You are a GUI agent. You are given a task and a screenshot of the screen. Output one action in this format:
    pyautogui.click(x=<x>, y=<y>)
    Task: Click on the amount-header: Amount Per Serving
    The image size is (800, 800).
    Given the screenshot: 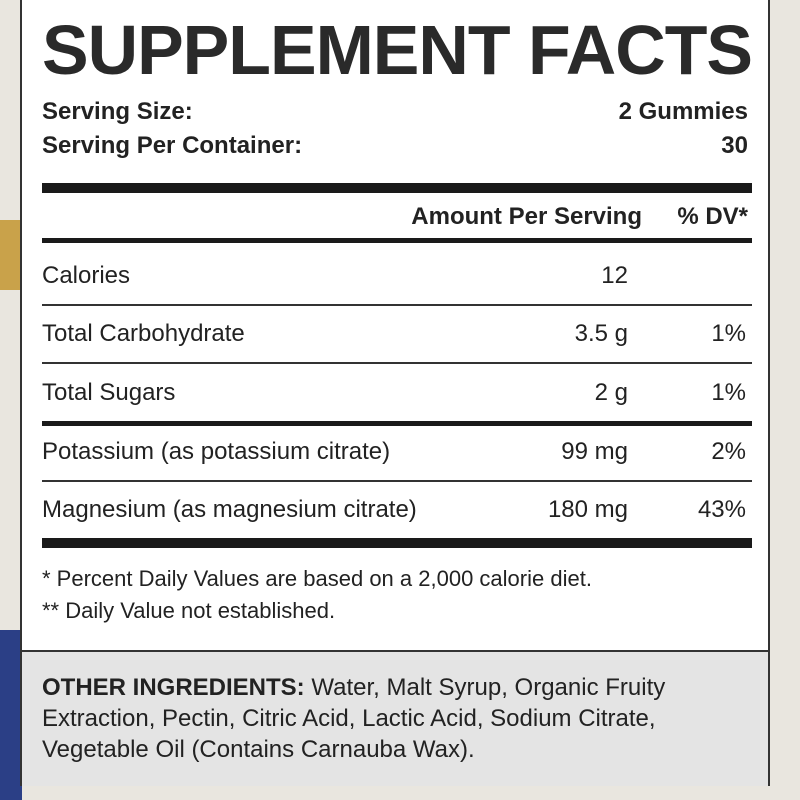 What is the action you would take?
    pyautogui.click(x=526, y=216)
    